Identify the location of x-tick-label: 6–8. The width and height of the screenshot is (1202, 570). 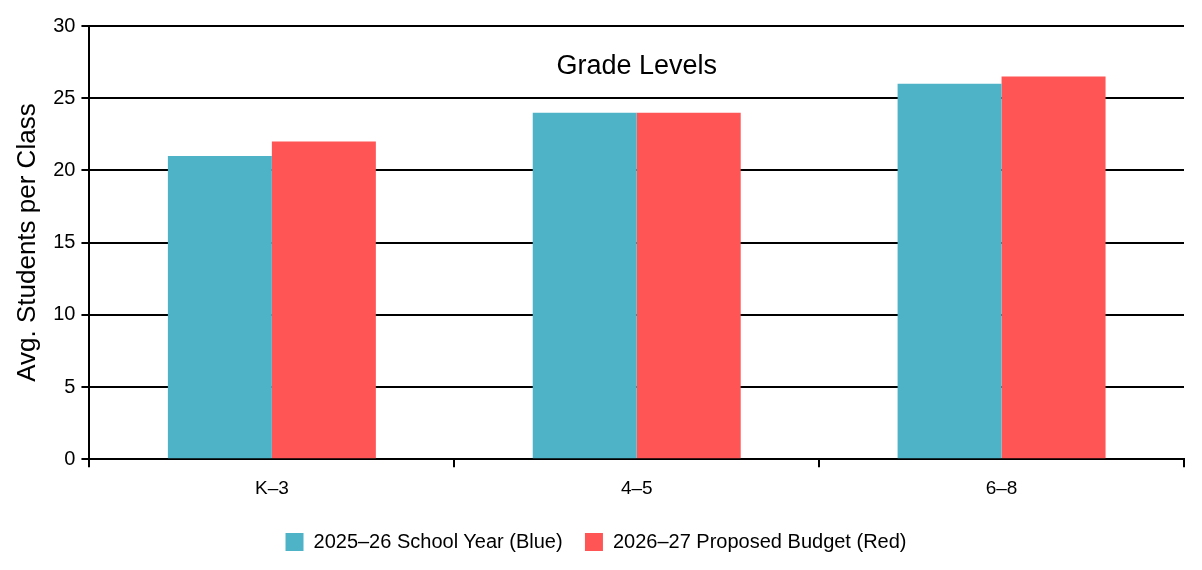
(1001, 487).